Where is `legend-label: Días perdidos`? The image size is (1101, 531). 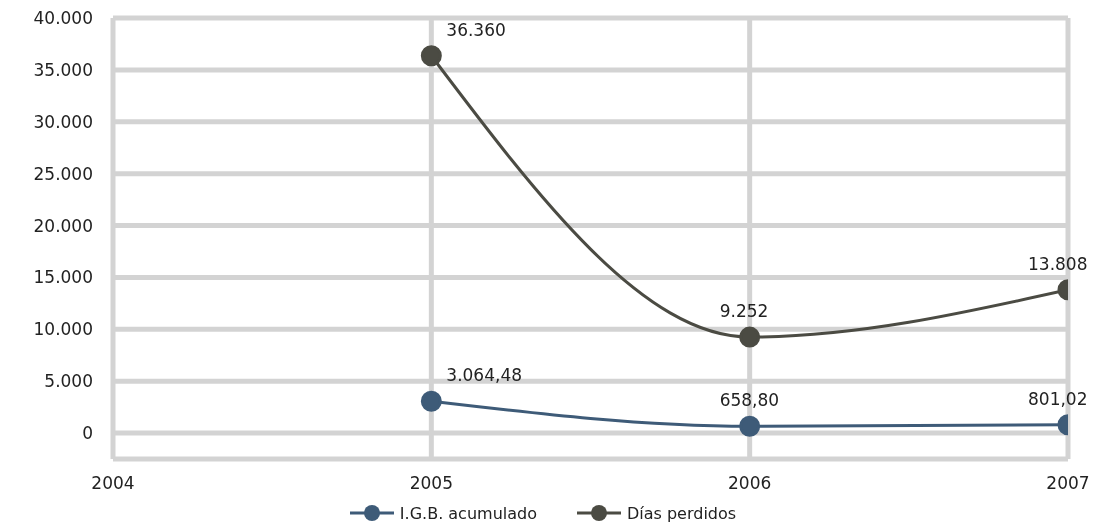
legend-label: Días perdidos is located at coordinates (681, 513).